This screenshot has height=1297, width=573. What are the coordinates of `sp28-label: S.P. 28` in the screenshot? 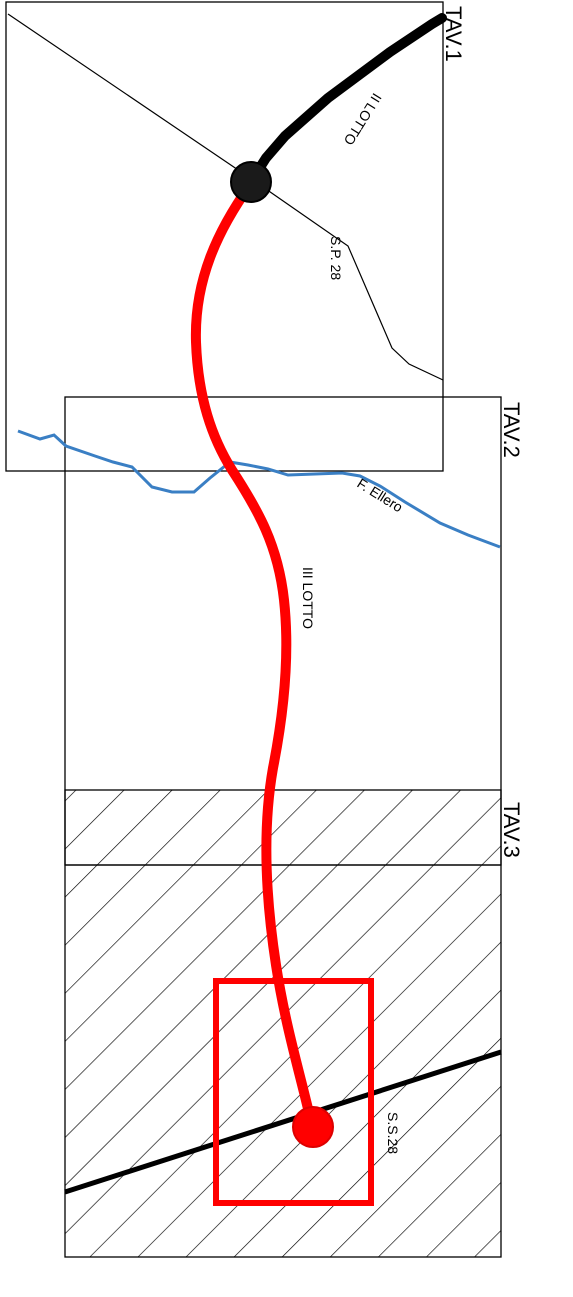 It's located at (336, 258).